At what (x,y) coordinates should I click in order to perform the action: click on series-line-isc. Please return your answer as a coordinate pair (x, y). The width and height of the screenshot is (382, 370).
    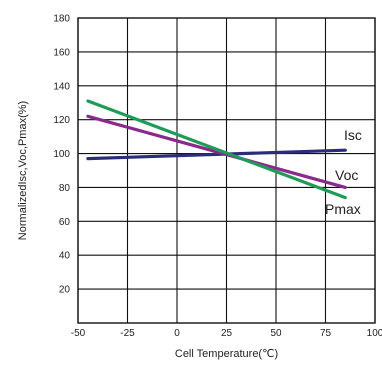
    Looking at the image, I should click on (216, 154).